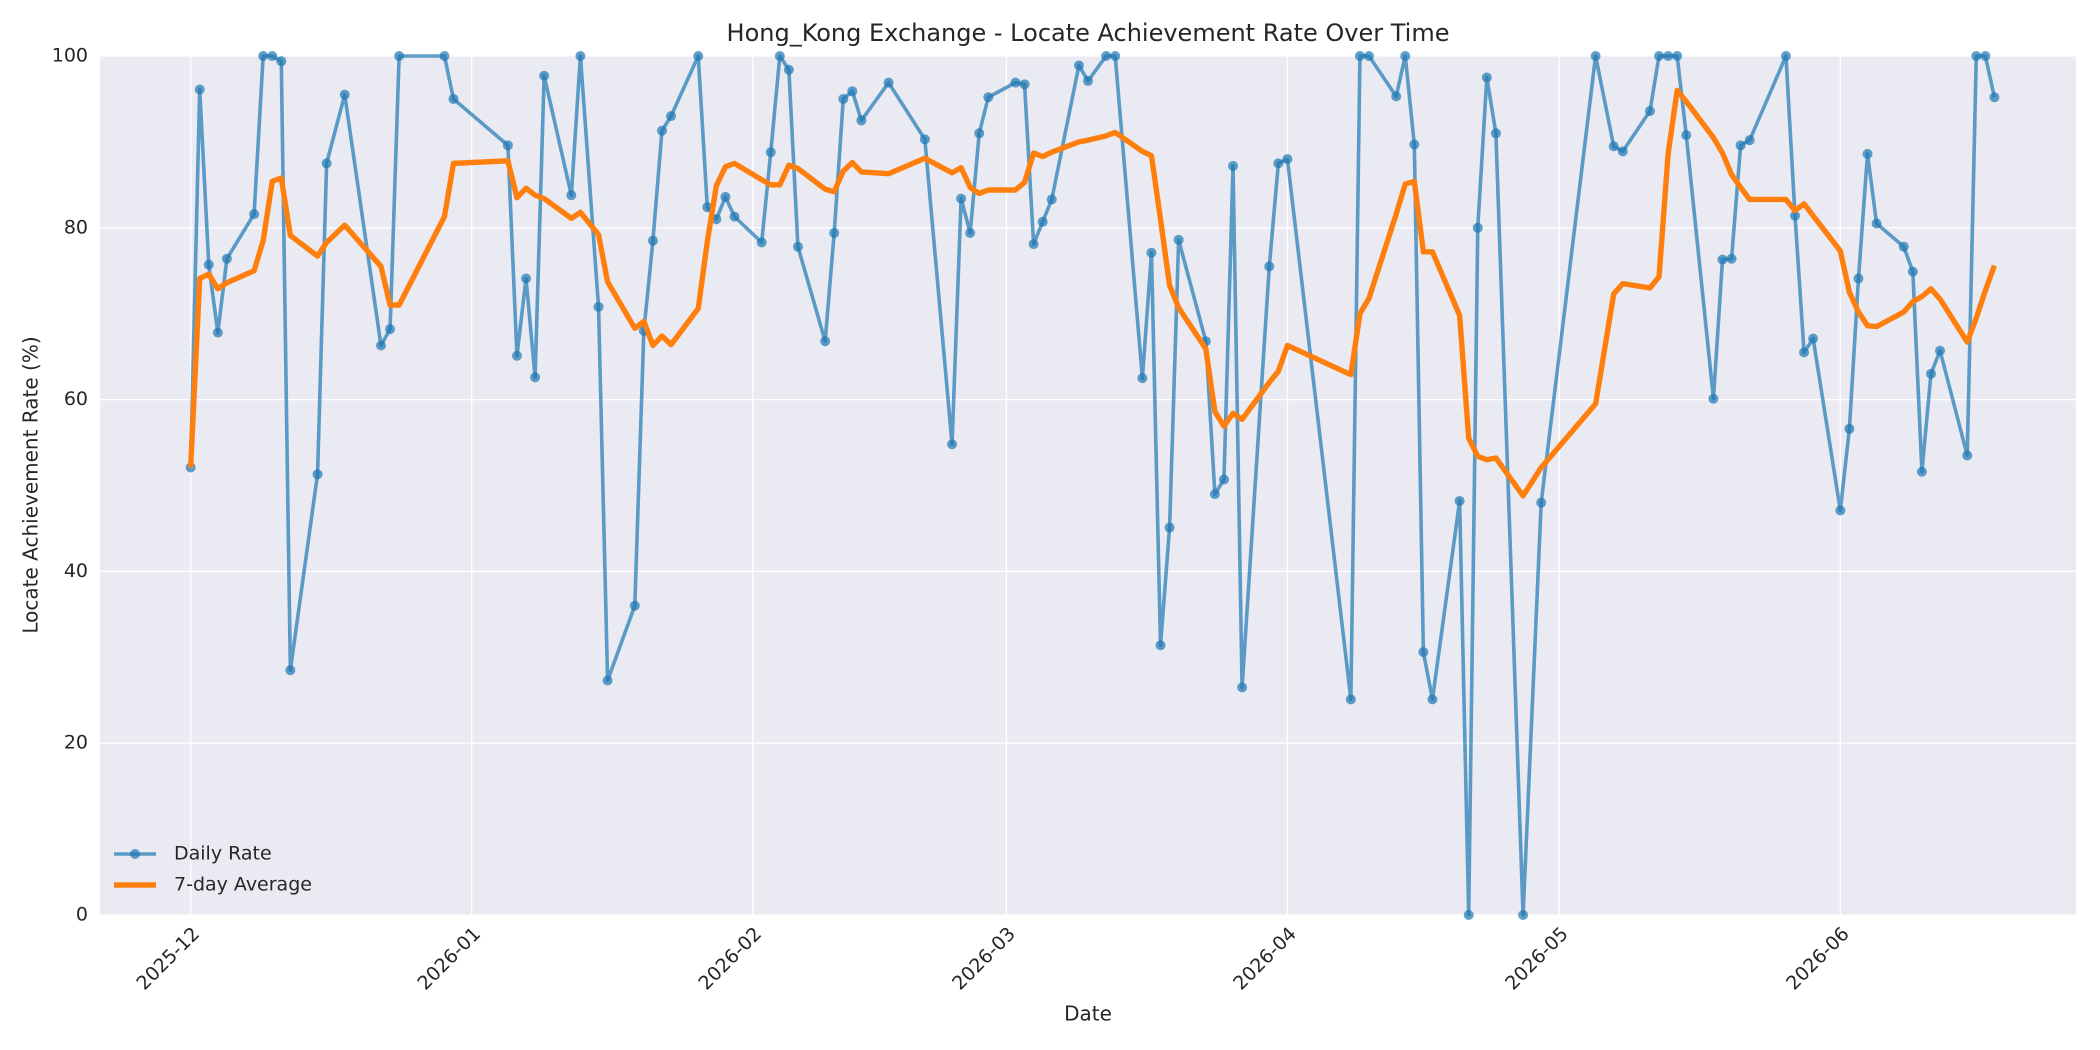 The image size is (2100, 1050). Describe the element at coordinates (984, 959) in the screenshot. I see `x-tick-label: 2026-03` at that location.